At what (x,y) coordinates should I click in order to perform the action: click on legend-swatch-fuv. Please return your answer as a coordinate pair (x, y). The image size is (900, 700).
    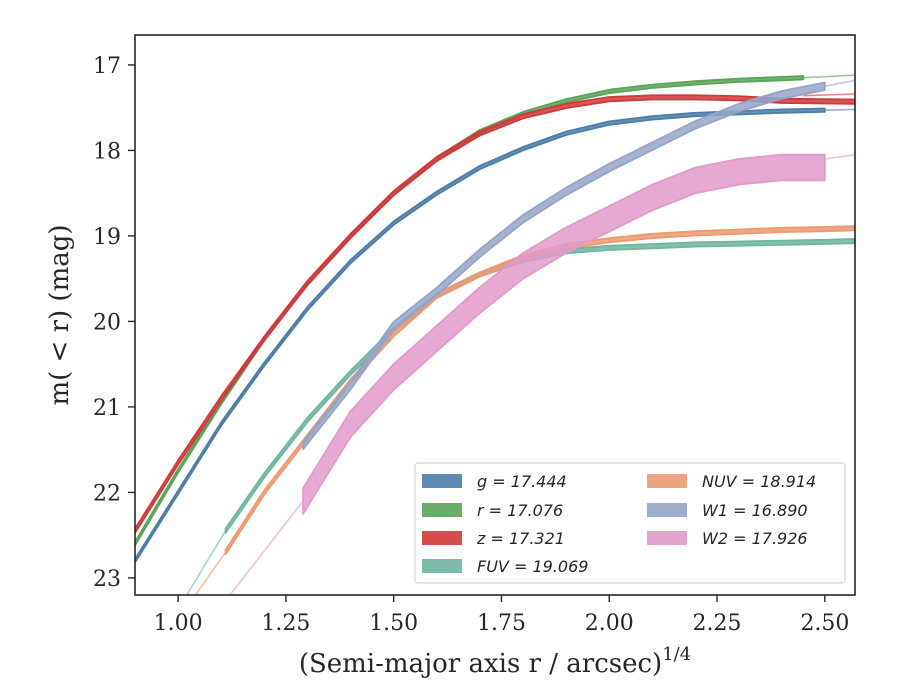
    Looking at the image, I should click on (442, 566).